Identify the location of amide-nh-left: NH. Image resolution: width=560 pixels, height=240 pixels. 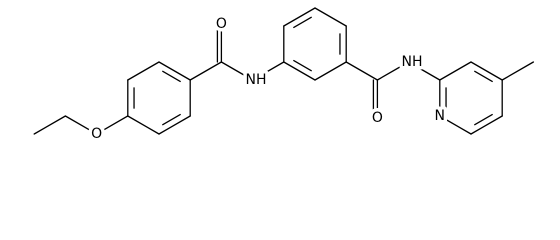
(256, 80).